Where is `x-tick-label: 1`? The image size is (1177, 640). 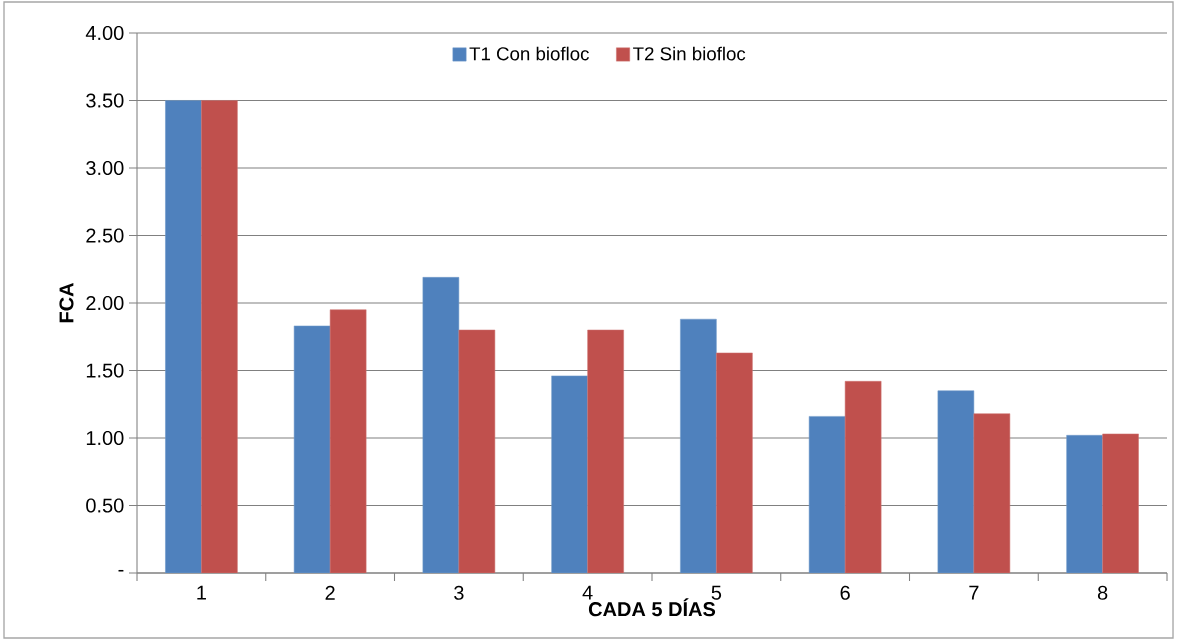
x-tick-label: 1 is located at coordinates (201, 592).